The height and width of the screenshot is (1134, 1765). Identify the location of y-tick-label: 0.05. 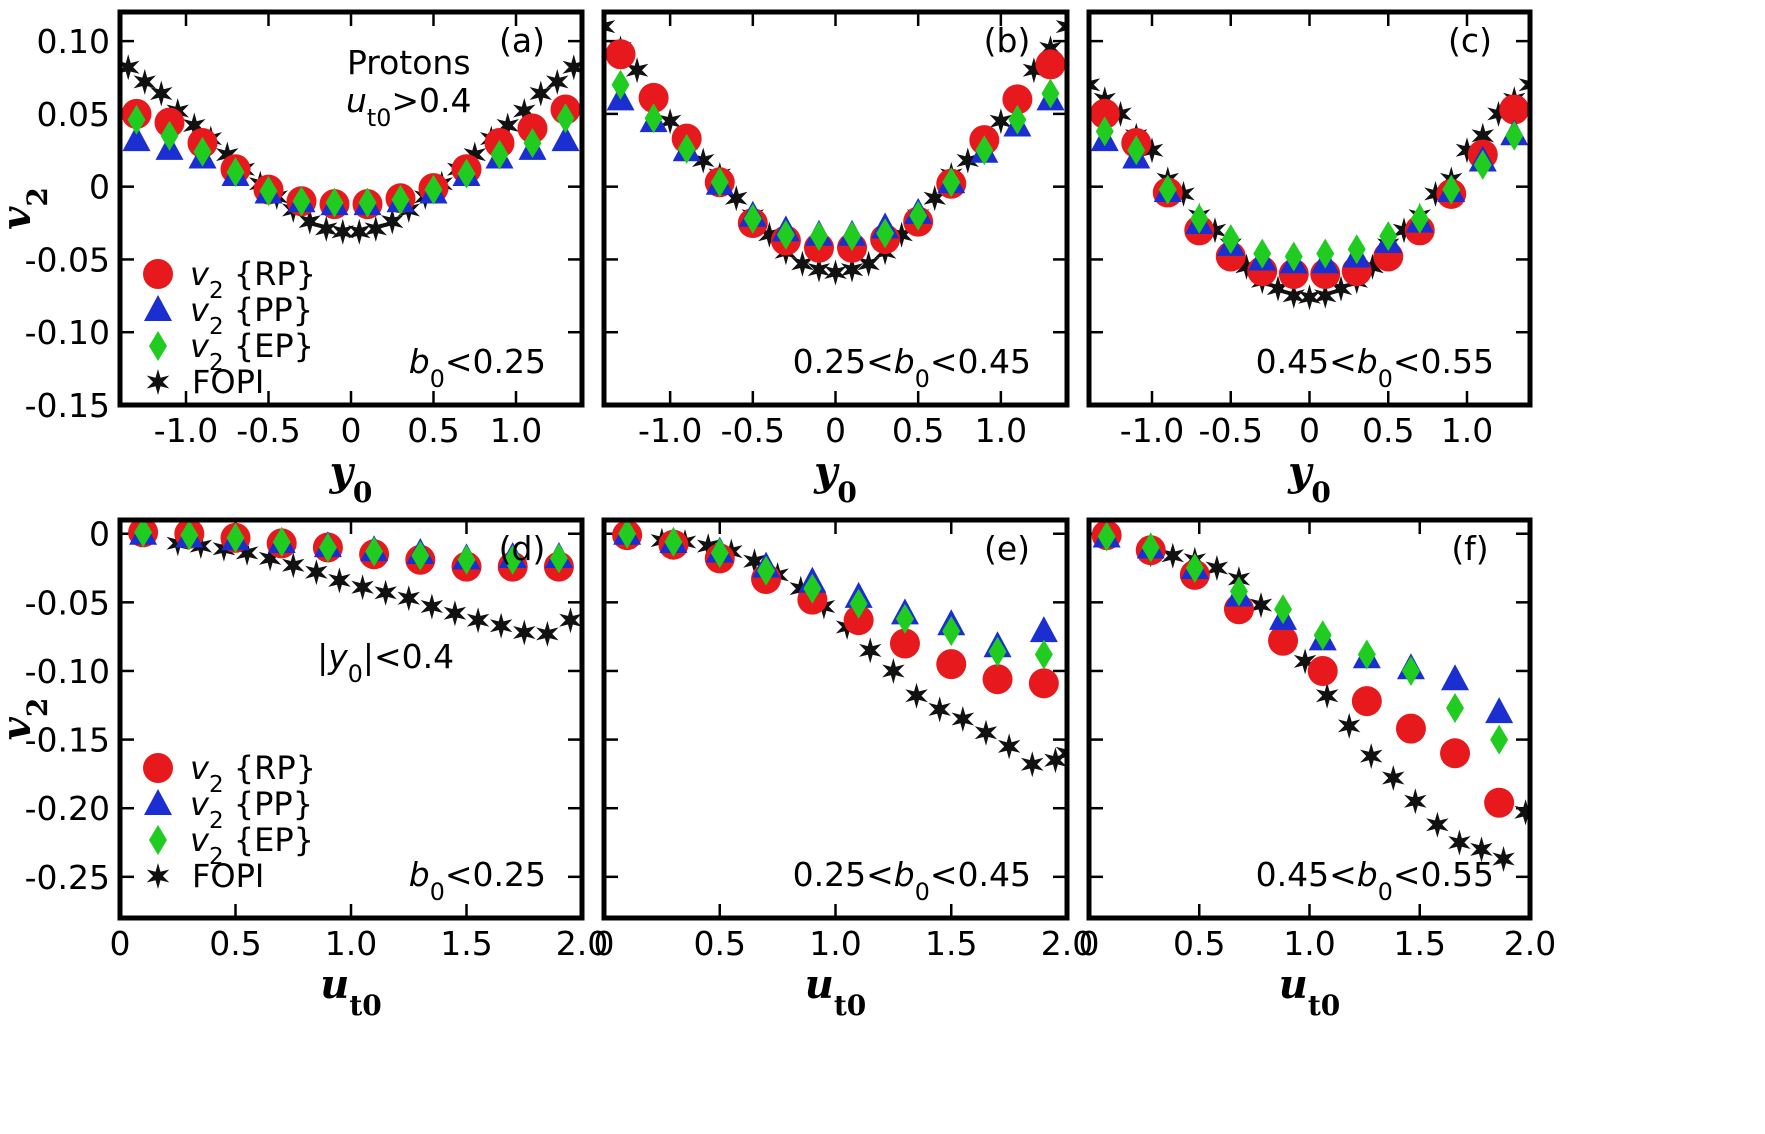
(73, 114).